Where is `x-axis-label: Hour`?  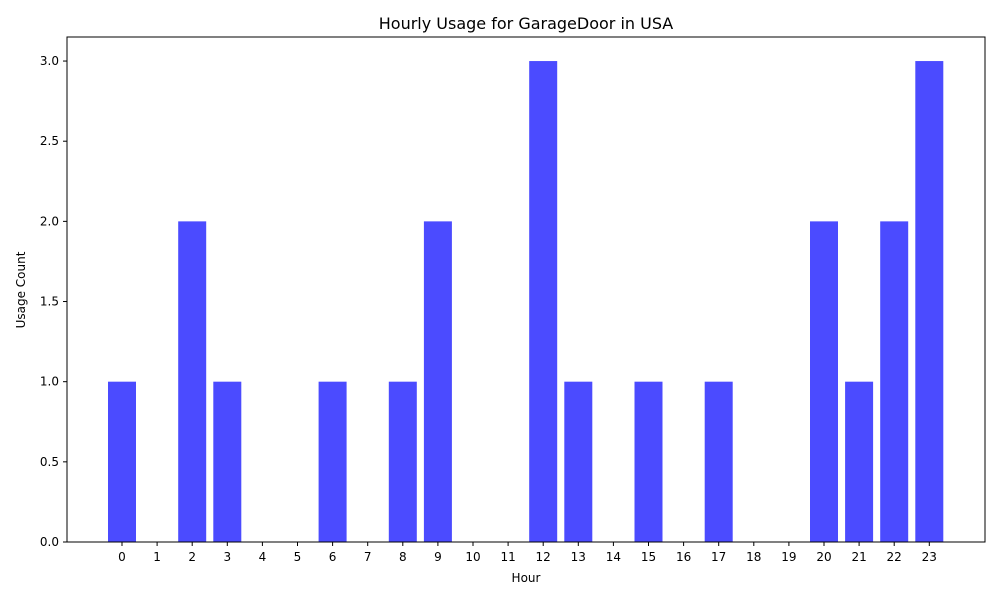 x-axis-label: Hour is located at coordinates (526, 578).